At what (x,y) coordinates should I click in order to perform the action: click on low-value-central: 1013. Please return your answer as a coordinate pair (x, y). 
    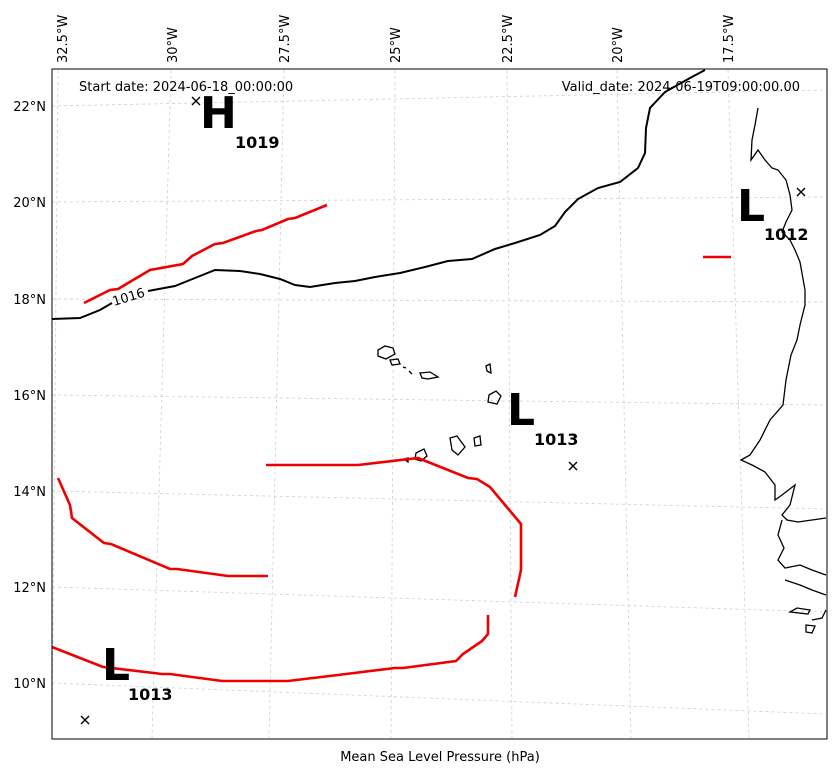
    Looking at the image, I should click on (556, 439).